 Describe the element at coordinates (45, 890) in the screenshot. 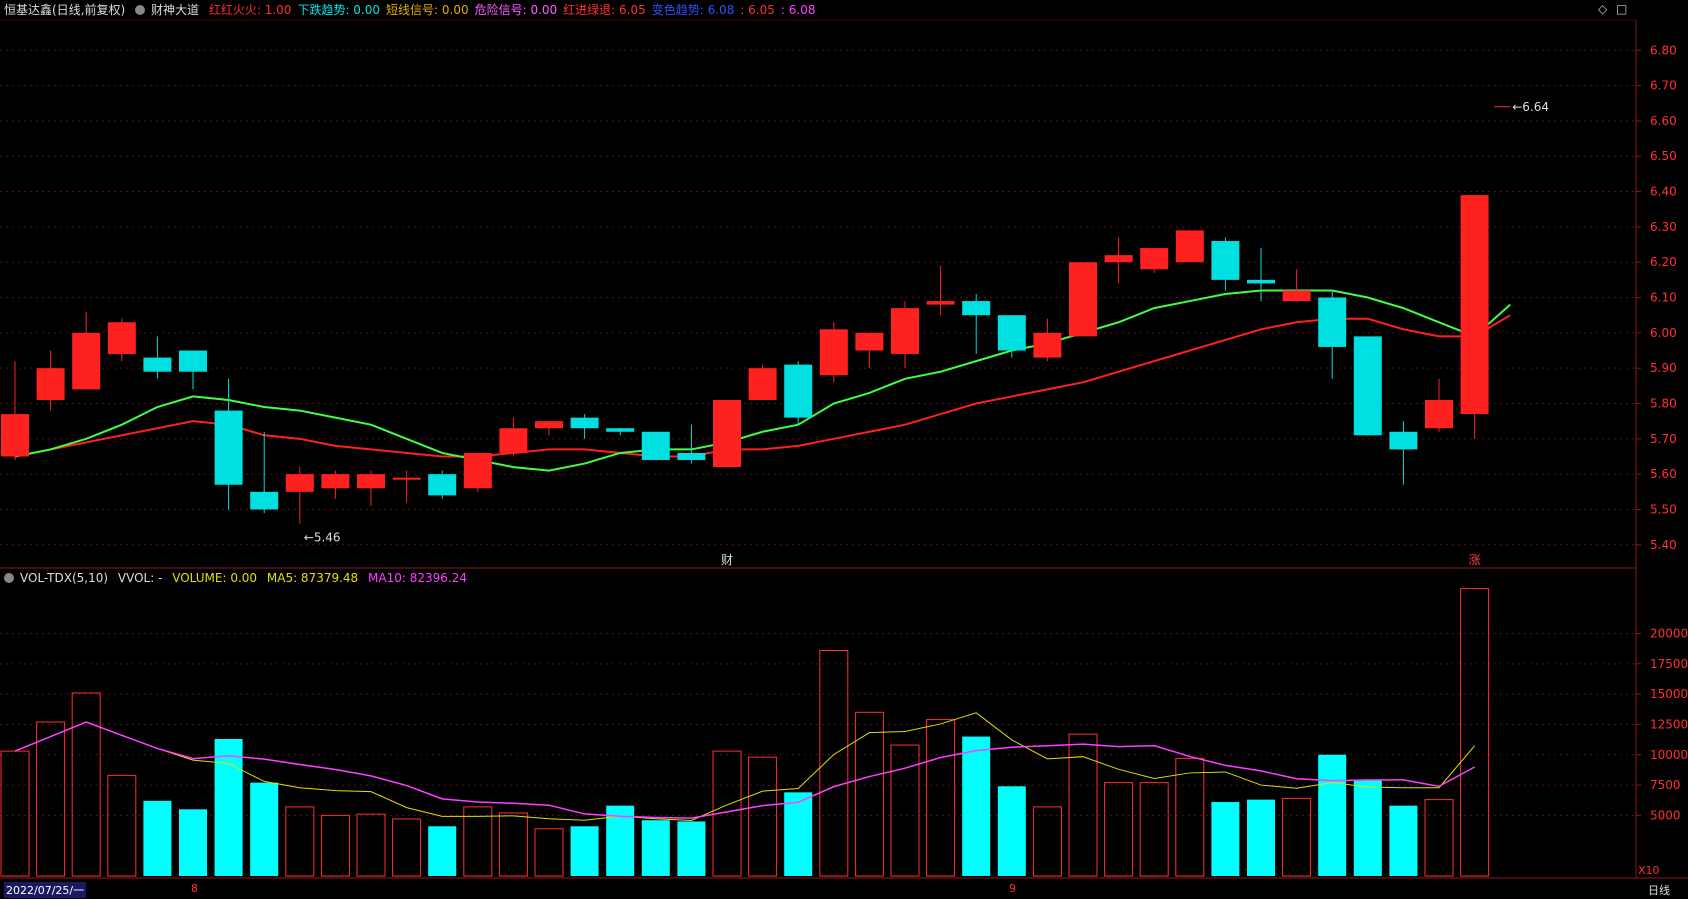

I see `date-label: 2022/07/25/一` at that location.